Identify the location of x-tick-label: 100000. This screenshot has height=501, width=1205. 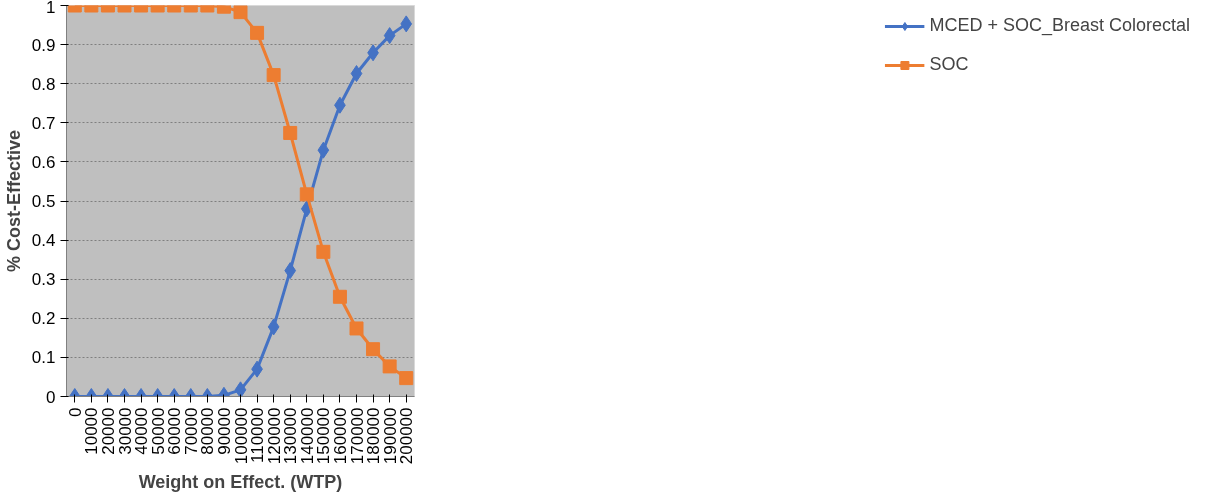
(241, 436).